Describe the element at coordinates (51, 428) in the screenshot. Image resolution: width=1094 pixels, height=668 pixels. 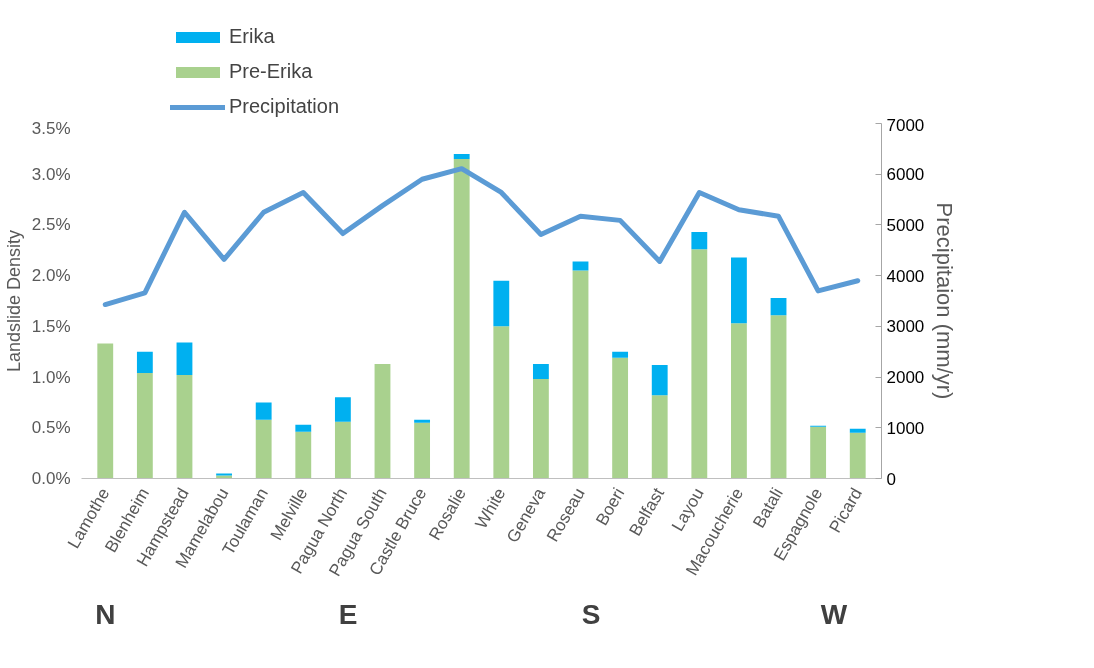
I see `y-tick-label: 0.5%` at that location.